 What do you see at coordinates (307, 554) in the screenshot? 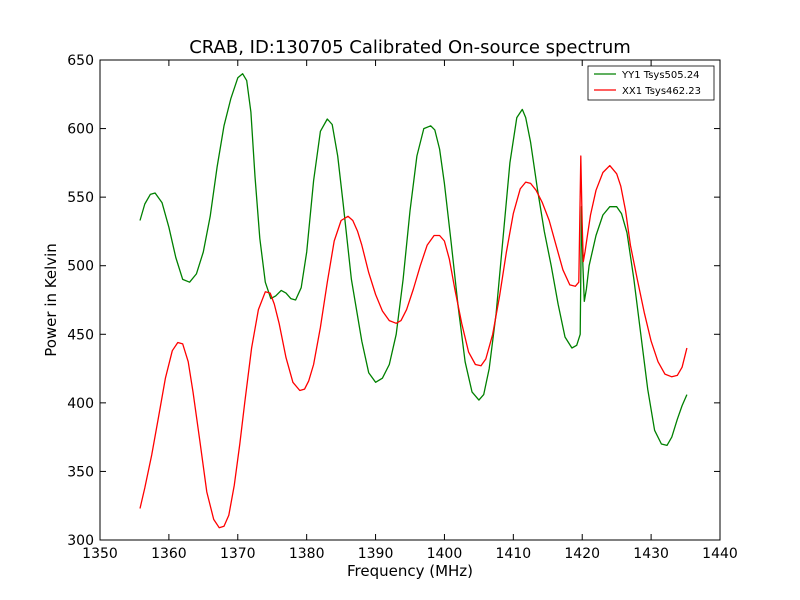
I see `x-tick-label: 1380` at bounding box center [307, 554].